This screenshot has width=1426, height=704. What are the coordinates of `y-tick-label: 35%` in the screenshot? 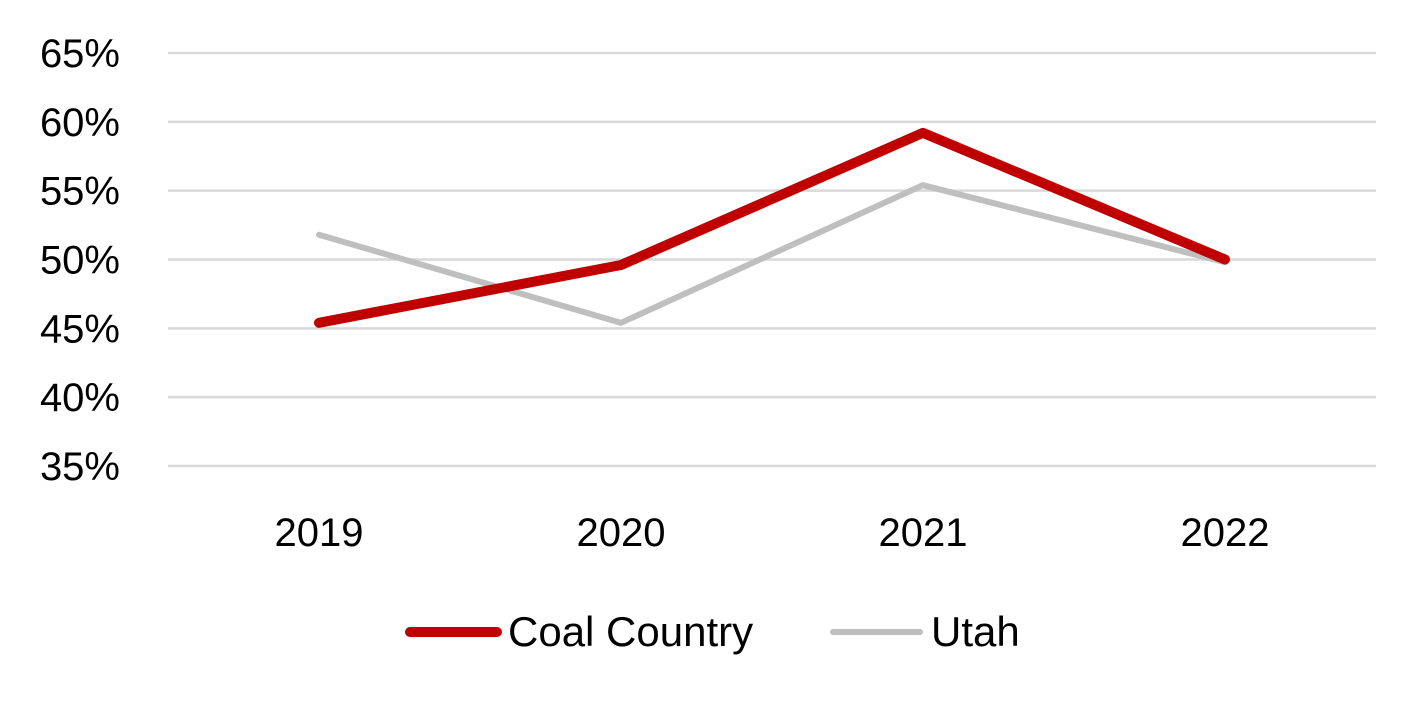 It's located at (80, 467).